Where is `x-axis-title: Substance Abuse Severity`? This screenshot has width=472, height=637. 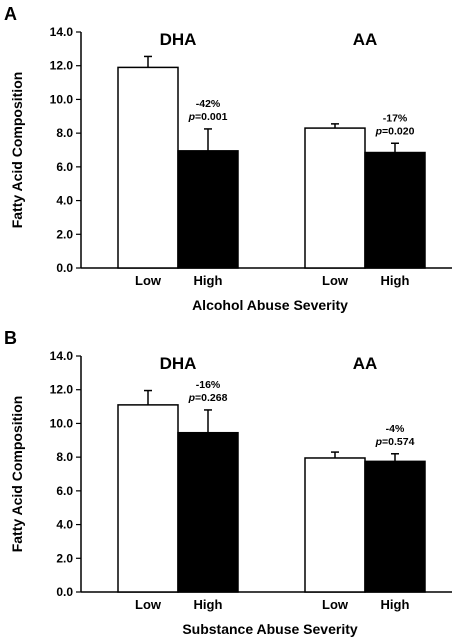 x-axis-title: Substance Abuse Severity is located at coordinates (270, 629).